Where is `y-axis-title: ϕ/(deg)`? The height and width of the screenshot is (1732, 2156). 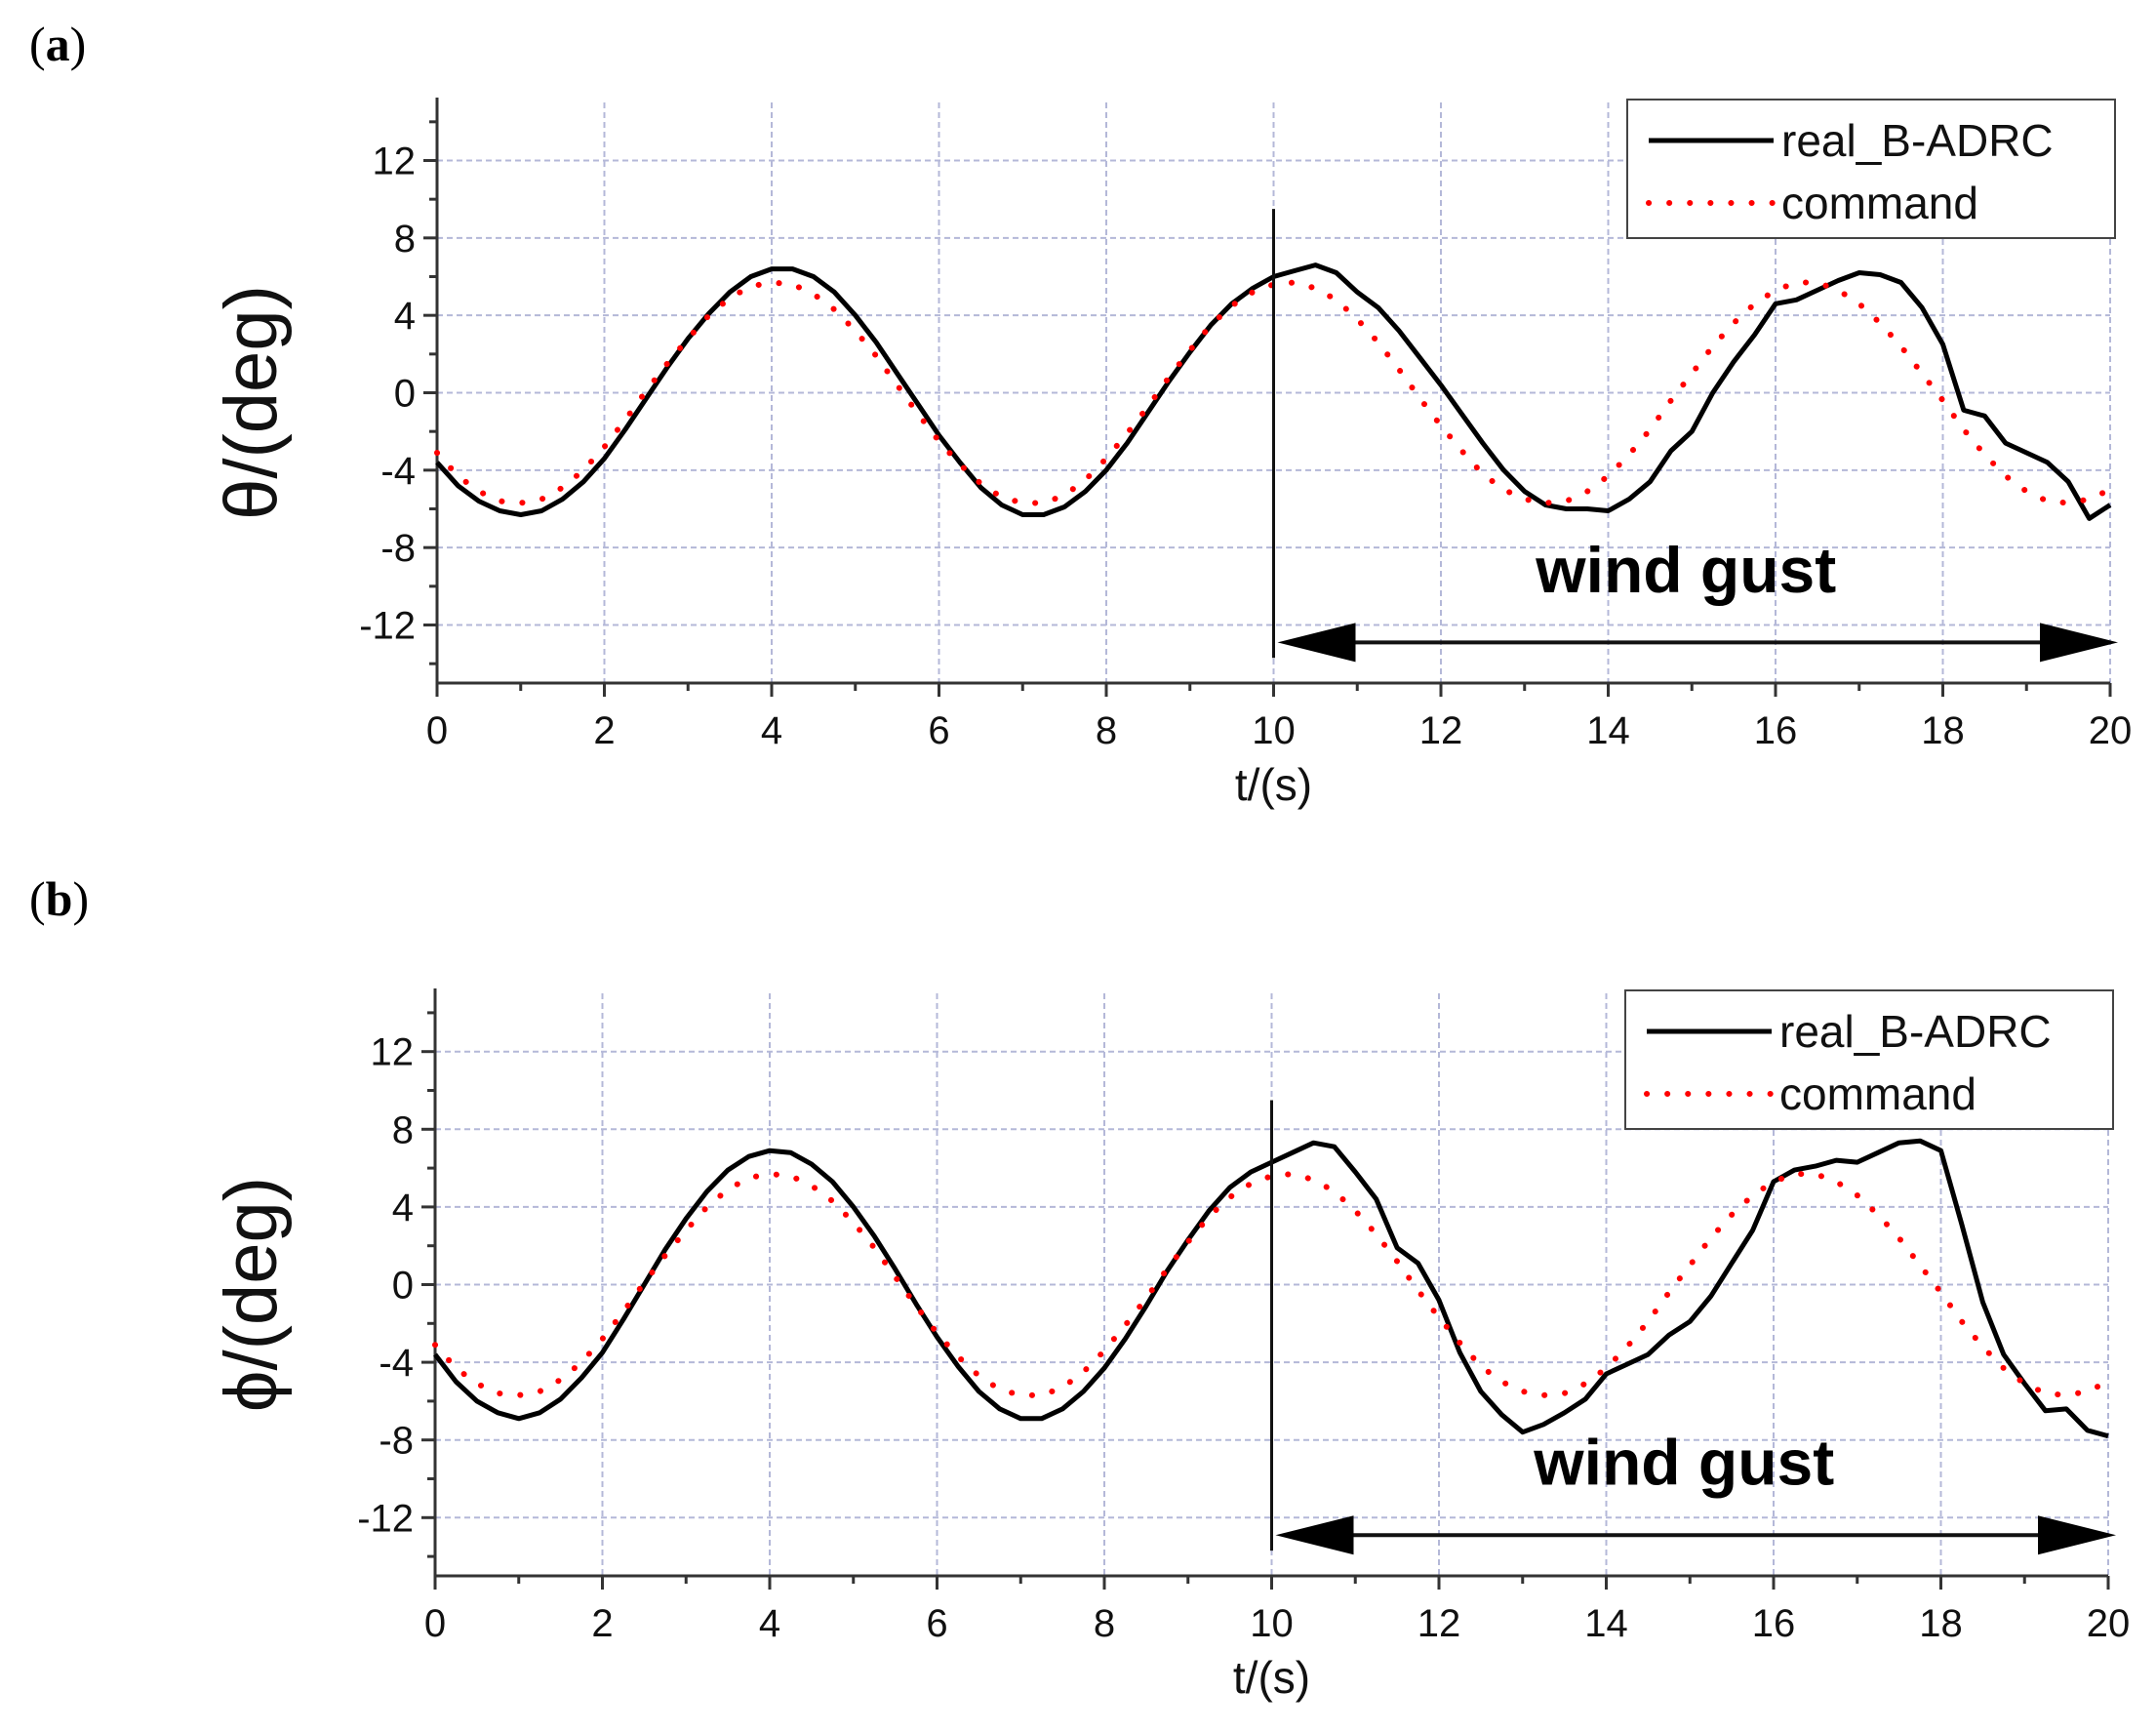
y-axis-title: ϕ/(deg) is located at coordinates (251, 1294).